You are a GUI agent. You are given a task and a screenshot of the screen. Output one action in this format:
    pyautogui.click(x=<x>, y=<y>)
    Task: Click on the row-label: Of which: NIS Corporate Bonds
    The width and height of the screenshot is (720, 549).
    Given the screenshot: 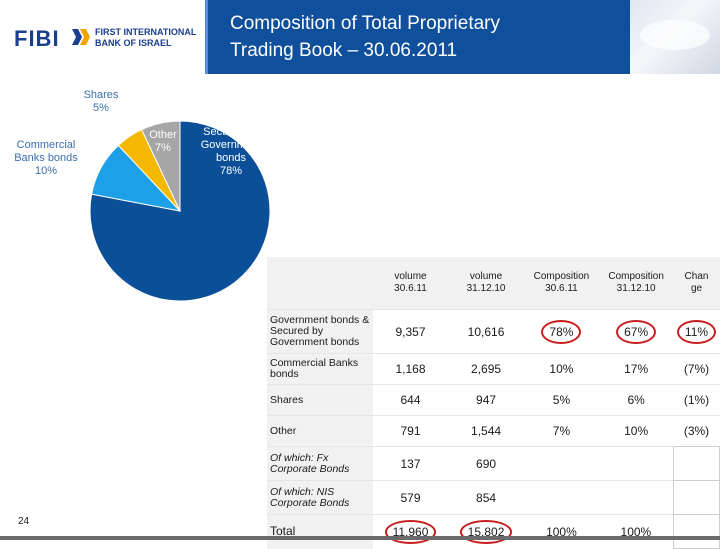 What is the action you would take?
    pyautogui.click(x=320, y=497)
    